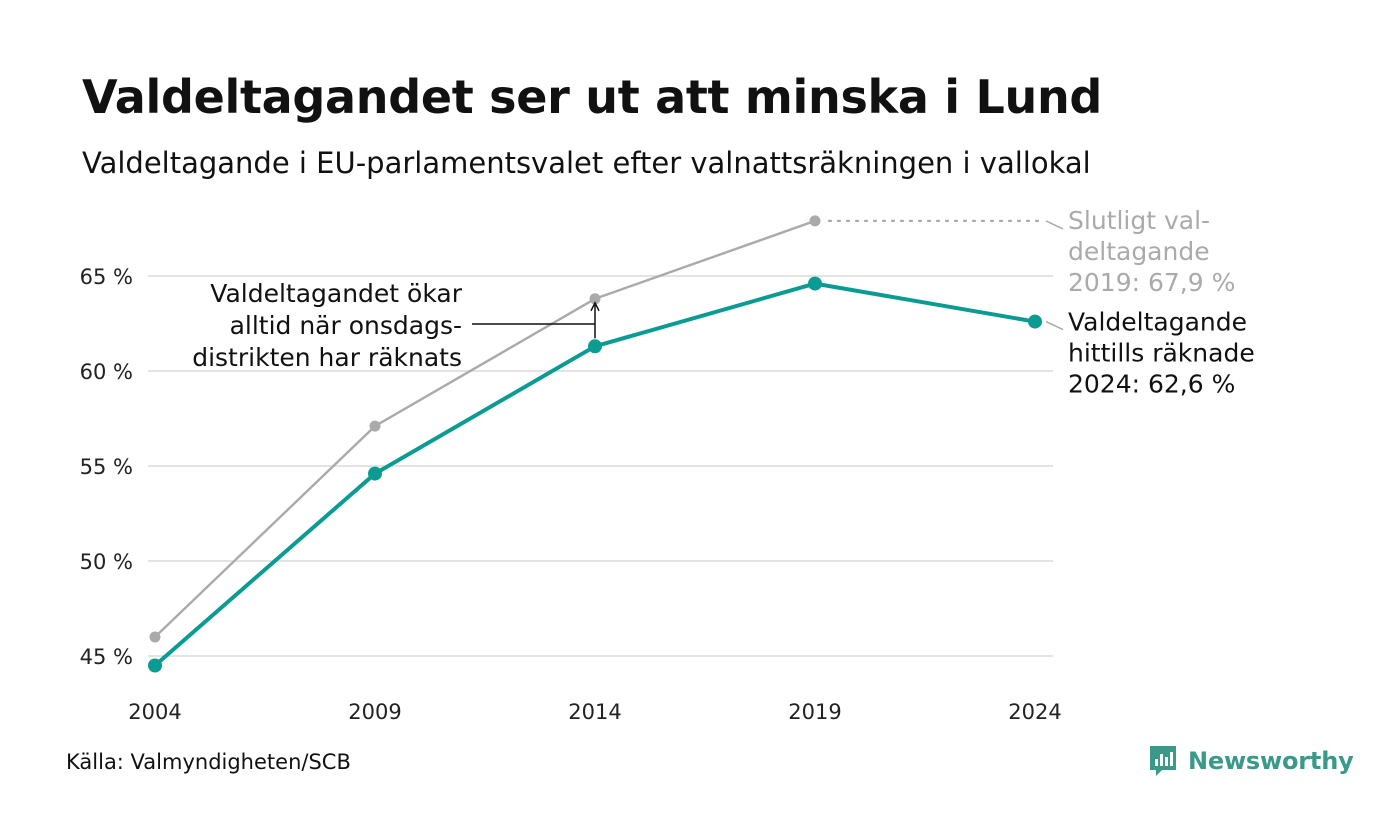 This screenshot has height=840, width=1400. What do you see at coordinates (814, 712) in the screenshot?
I see `x-tick-label: 2019` at bounding box center [814, 712].